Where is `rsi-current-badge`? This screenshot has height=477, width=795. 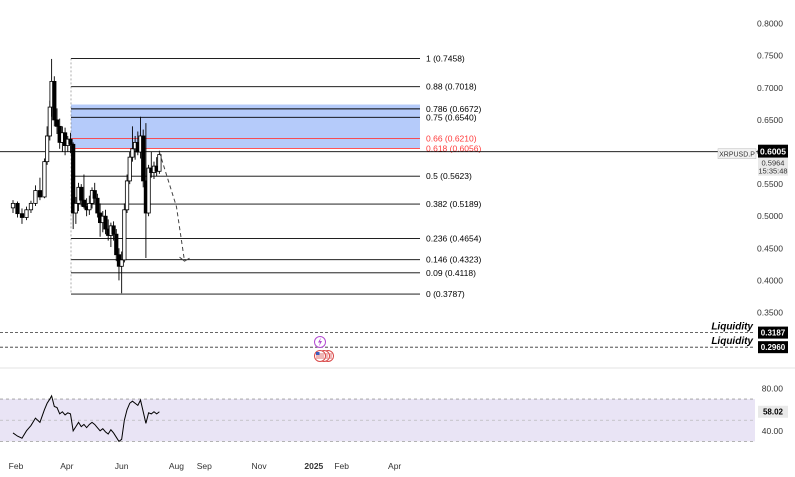 rsi-current-badge is located at coordinates (773, 411).